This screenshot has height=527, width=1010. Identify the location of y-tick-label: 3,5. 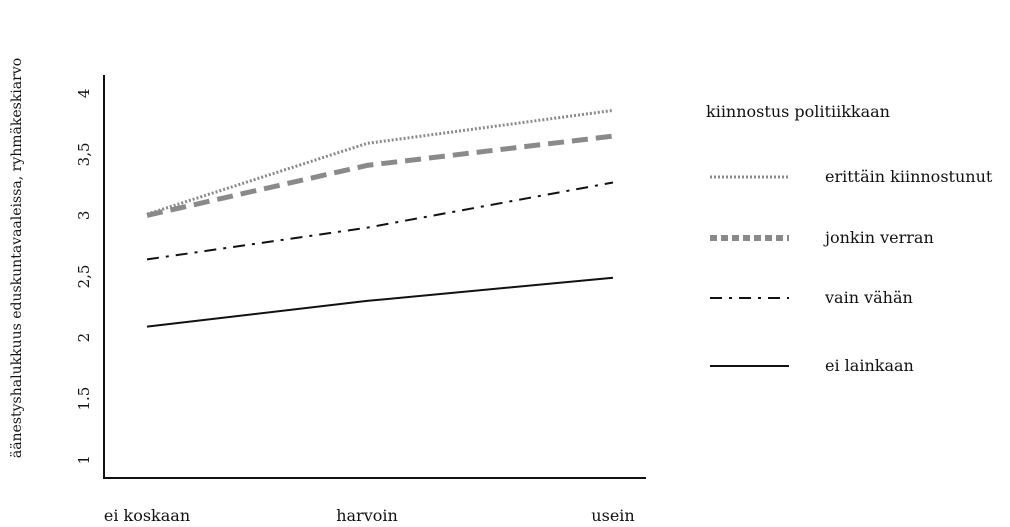
(84, 154).